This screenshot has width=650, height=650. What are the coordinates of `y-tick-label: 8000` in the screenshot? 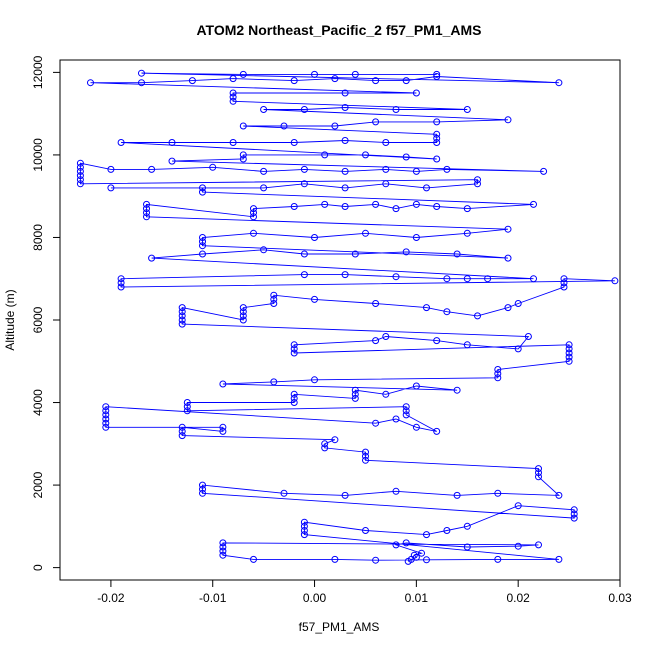 It's located at (38, 237).